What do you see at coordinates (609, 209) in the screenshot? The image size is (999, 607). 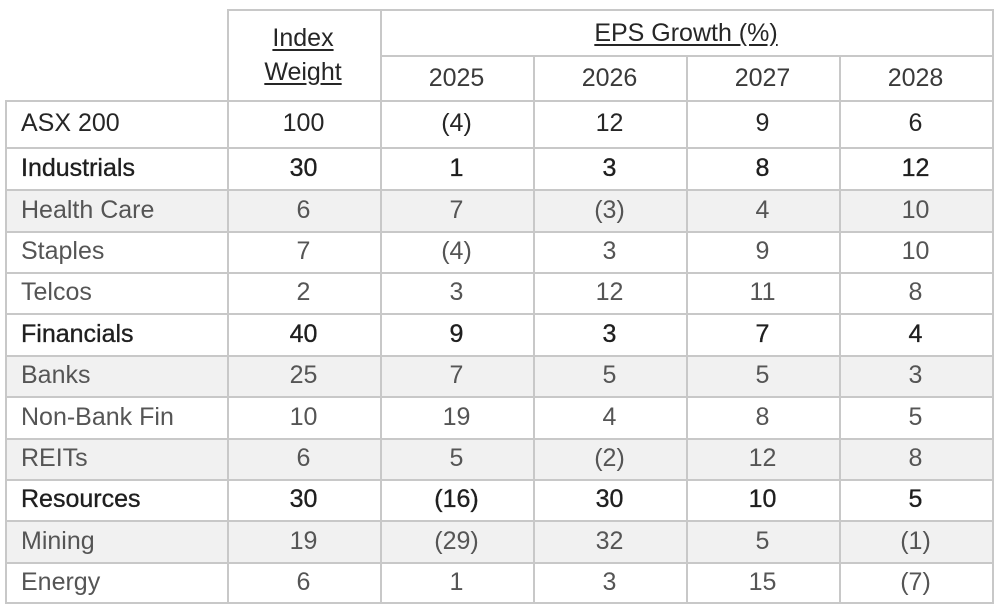 I see `eps-cell-2026: (3)` at bounding box center [609, 209].